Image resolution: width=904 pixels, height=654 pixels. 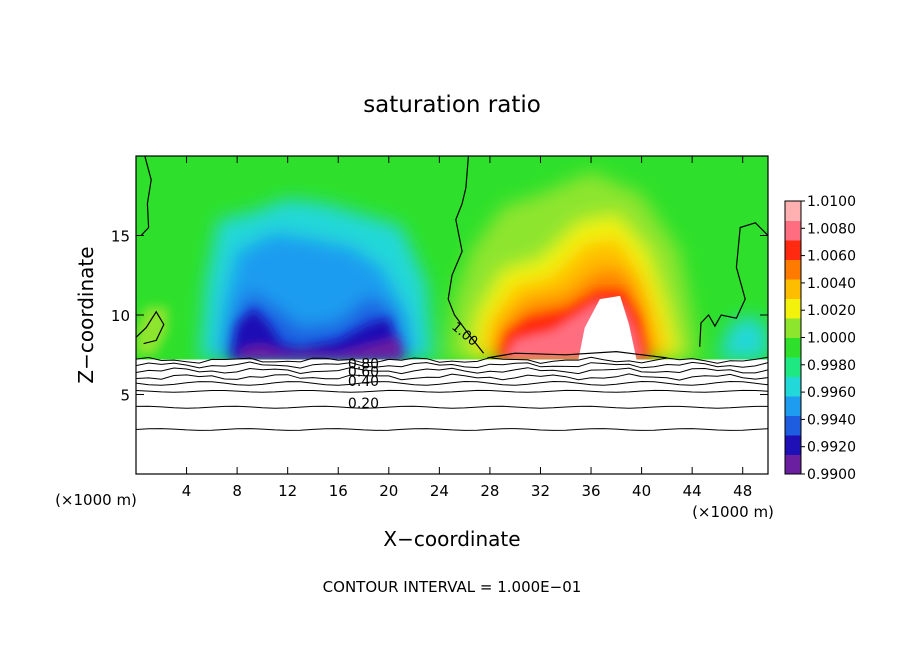 What do you see at coordinates (831, 202) in the screenshot?
I see `colorbar-label: 1.0100` at bounding box center [831, 202].